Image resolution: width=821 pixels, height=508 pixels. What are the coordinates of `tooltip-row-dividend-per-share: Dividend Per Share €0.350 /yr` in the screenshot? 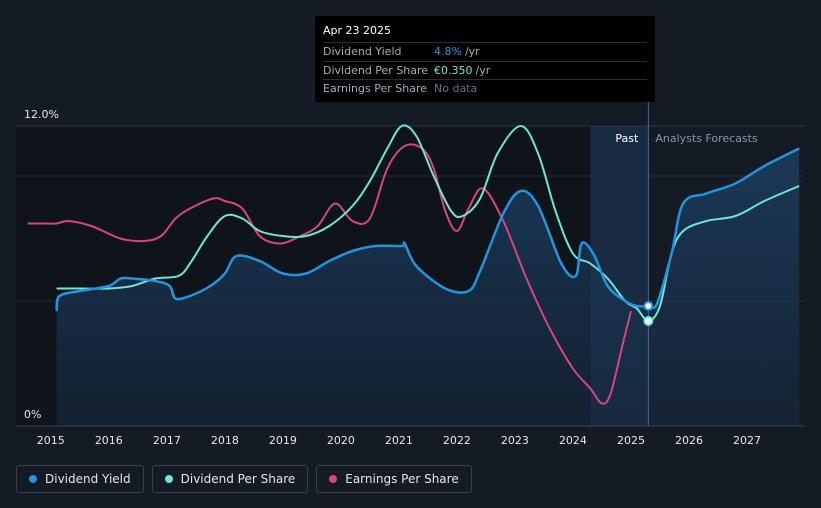 It's located at (485, 70).